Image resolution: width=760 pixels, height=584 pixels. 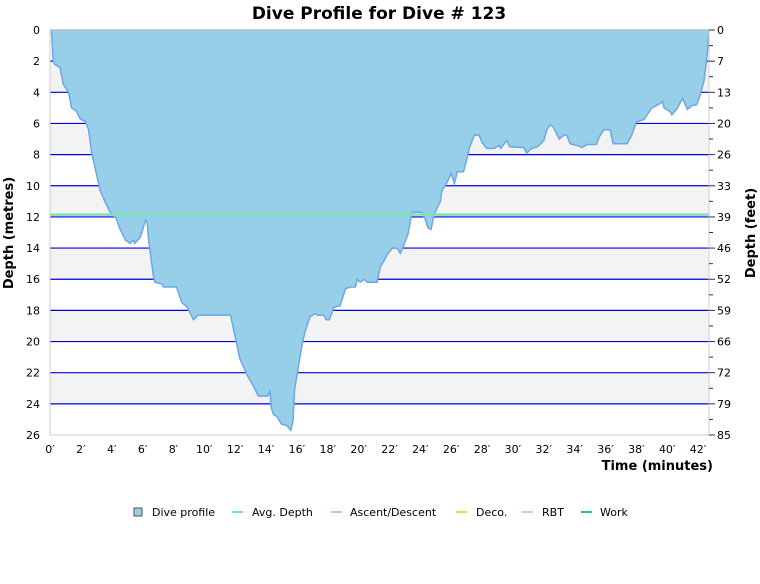 What do you see at coordinates (379, 14) in the screenshot?
I see `chart-title: Dive Profile for Dive # 123` at bounding box center [379, 14].